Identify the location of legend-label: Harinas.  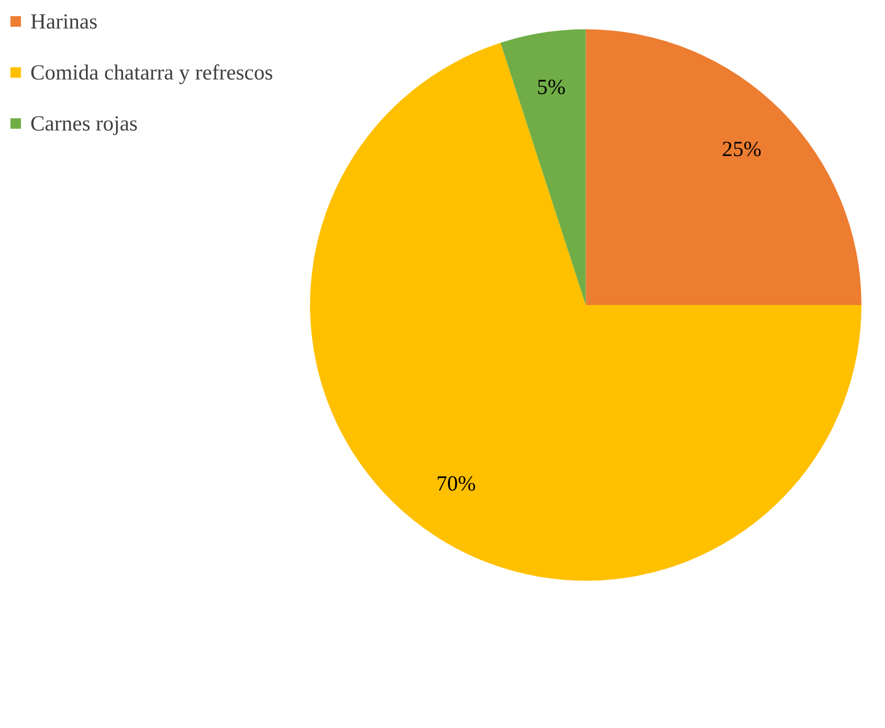
(64, 21).